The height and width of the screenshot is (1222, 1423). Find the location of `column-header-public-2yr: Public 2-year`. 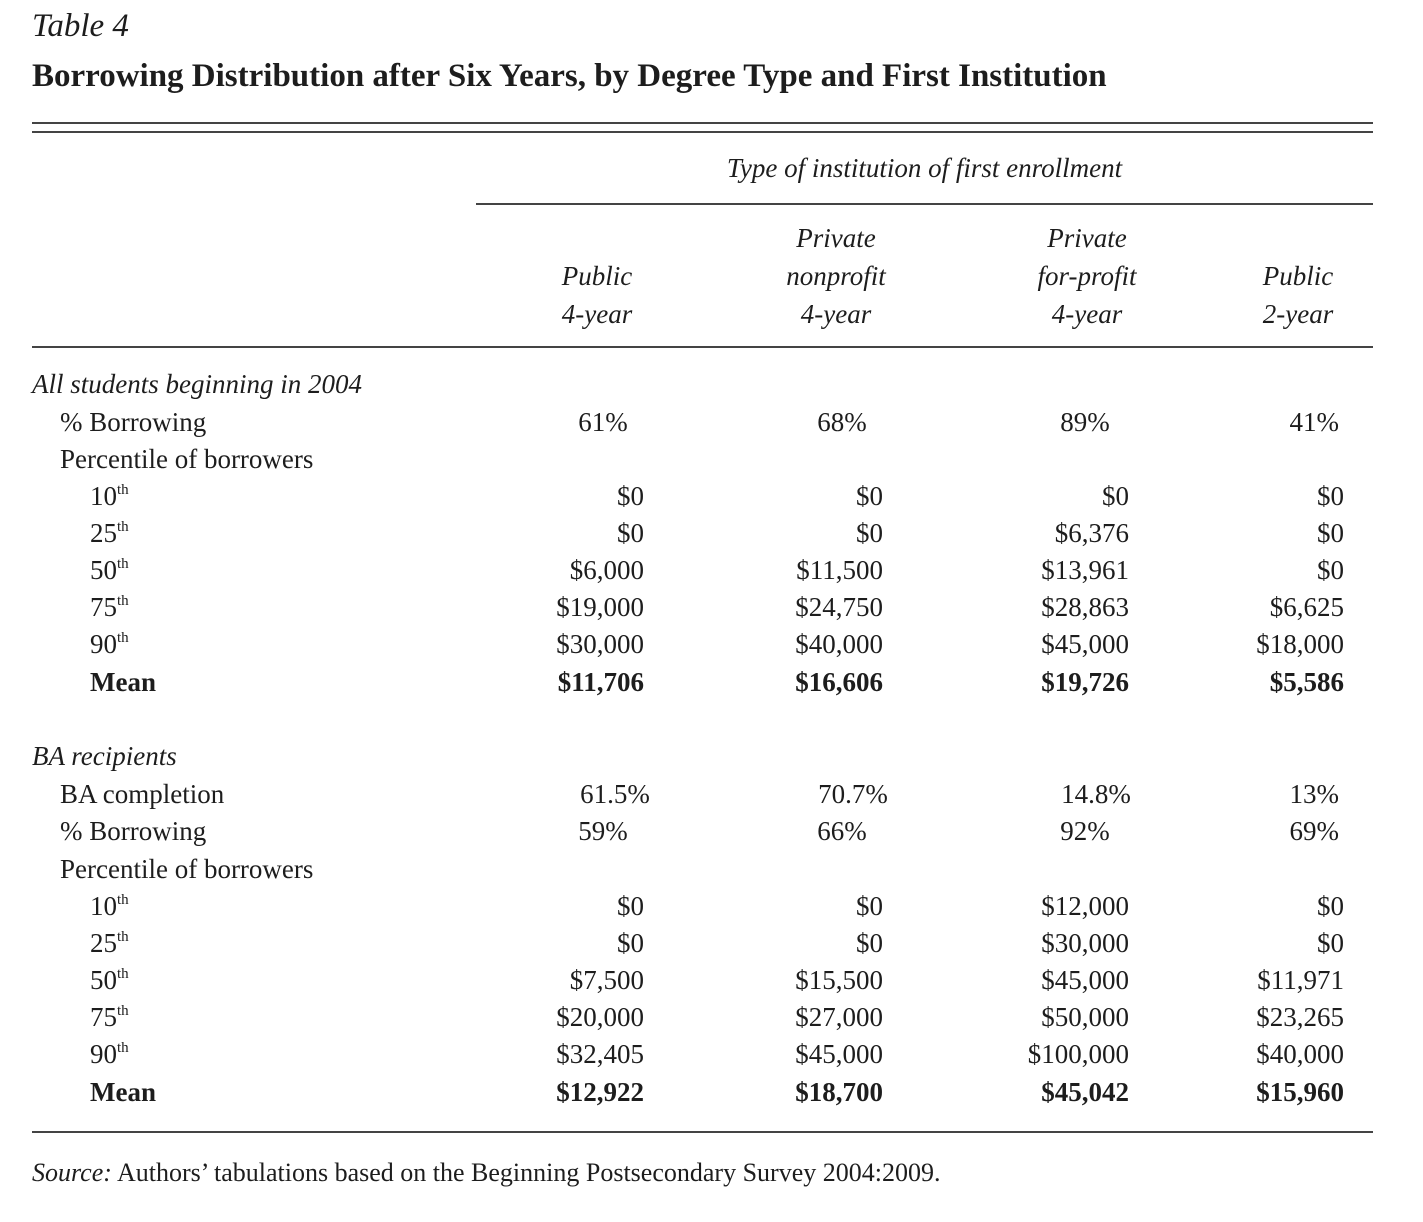

column-header-public-2yr: Public 2-year is located at coordinates (1298, 295).